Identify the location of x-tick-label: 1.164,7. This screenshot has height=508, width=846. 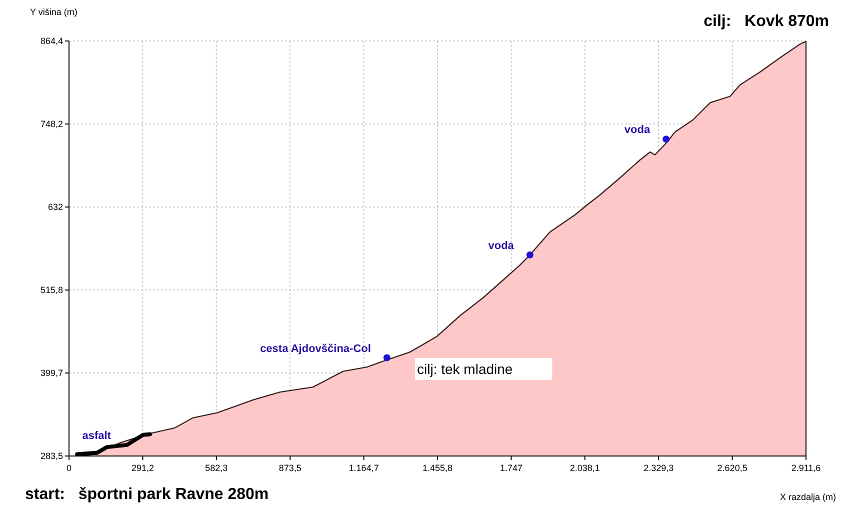
(363, 468).